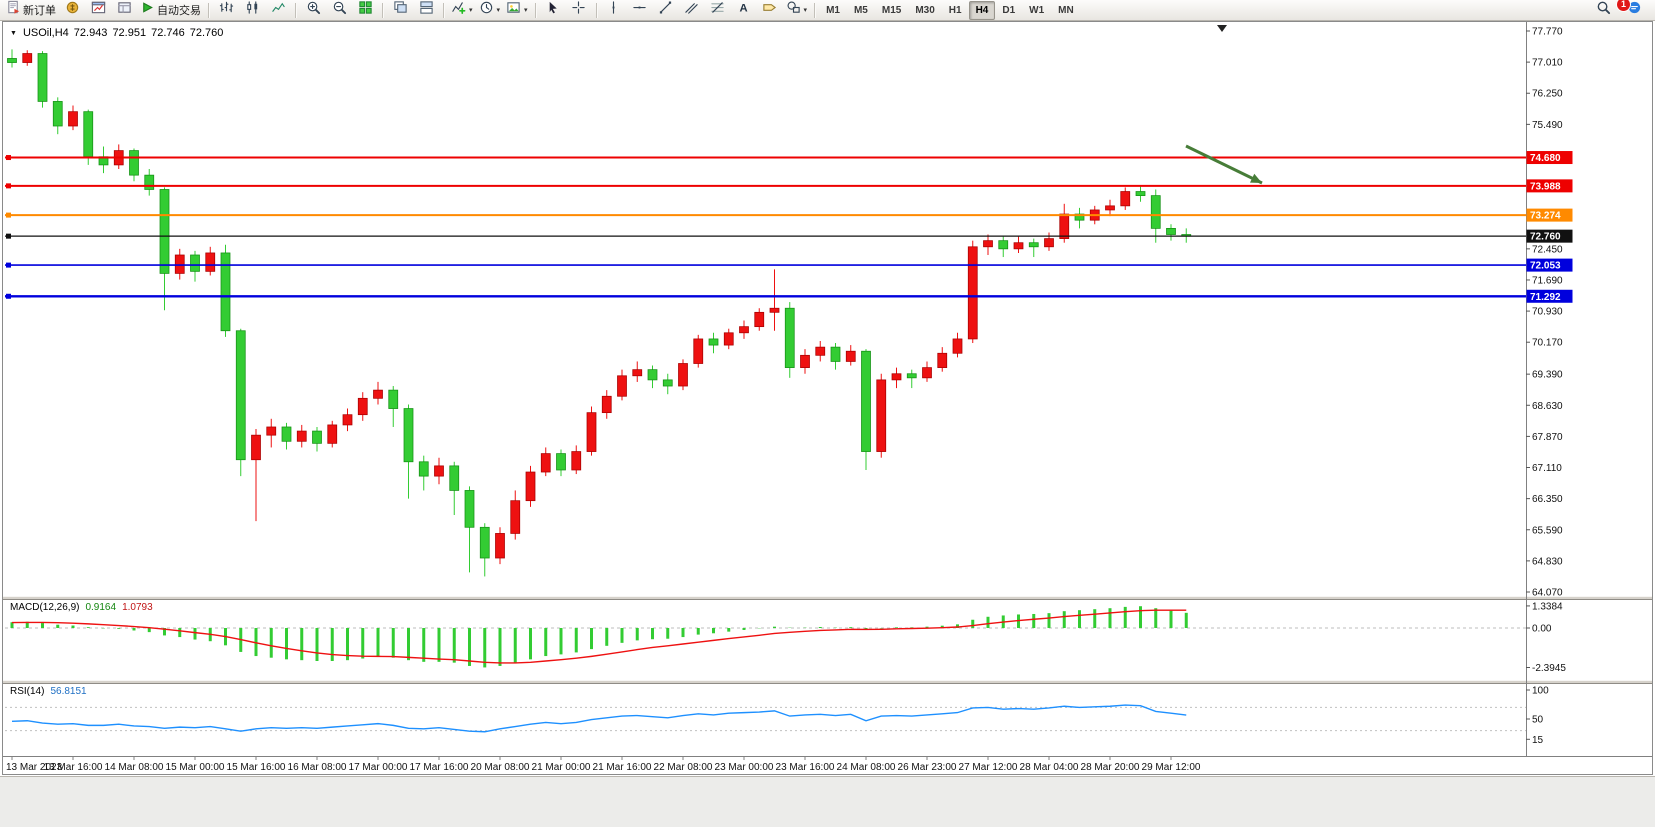  What do you see at coordinates (252, 10) in the screenshot?
I see `candlestick-chart-button` at bounding box center [252, 10].